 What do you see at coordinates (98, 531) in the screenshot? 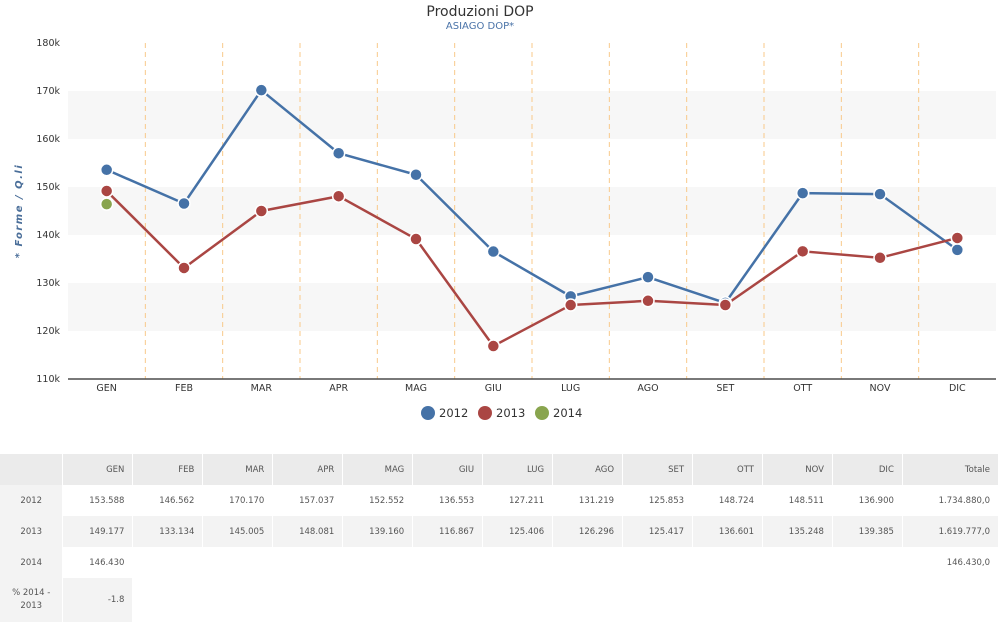
I see `table-cell: 149.177` at bounding box center [98, 531].